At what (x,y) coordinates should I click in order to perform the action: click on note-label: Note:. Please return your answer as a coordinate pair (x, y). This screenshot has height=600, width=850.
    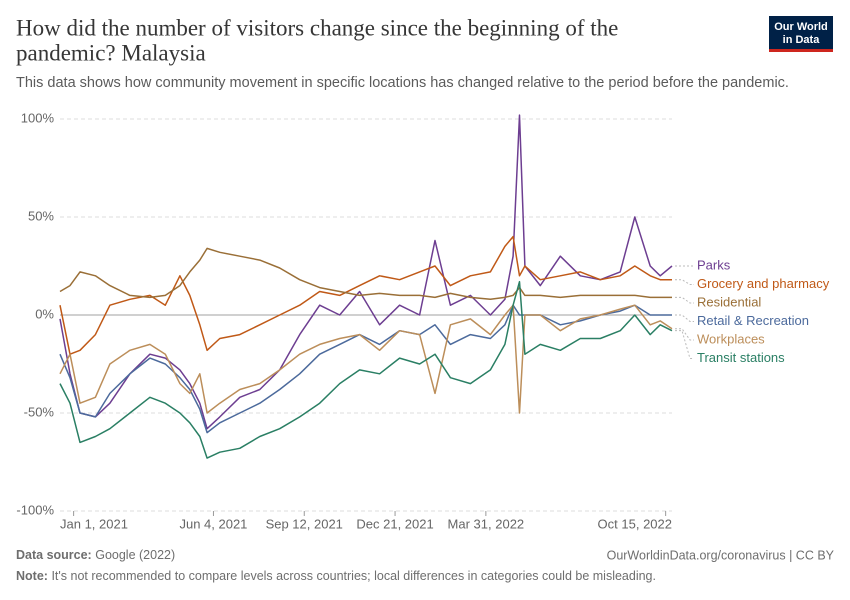
    Looking at the image, I should click on (32, 576).